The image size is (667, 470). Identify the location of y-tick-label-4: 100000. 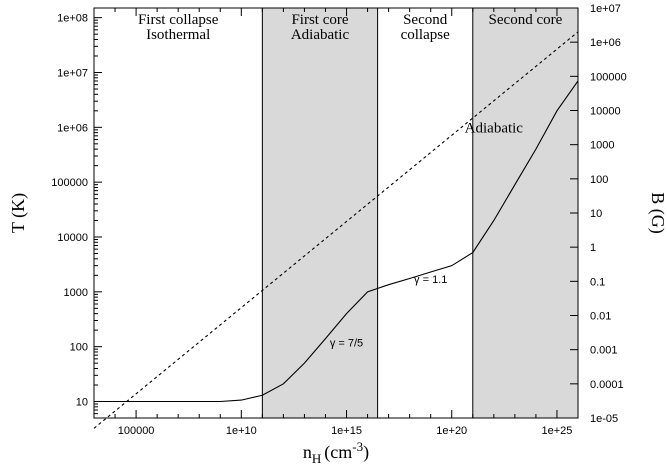
(69, 183).